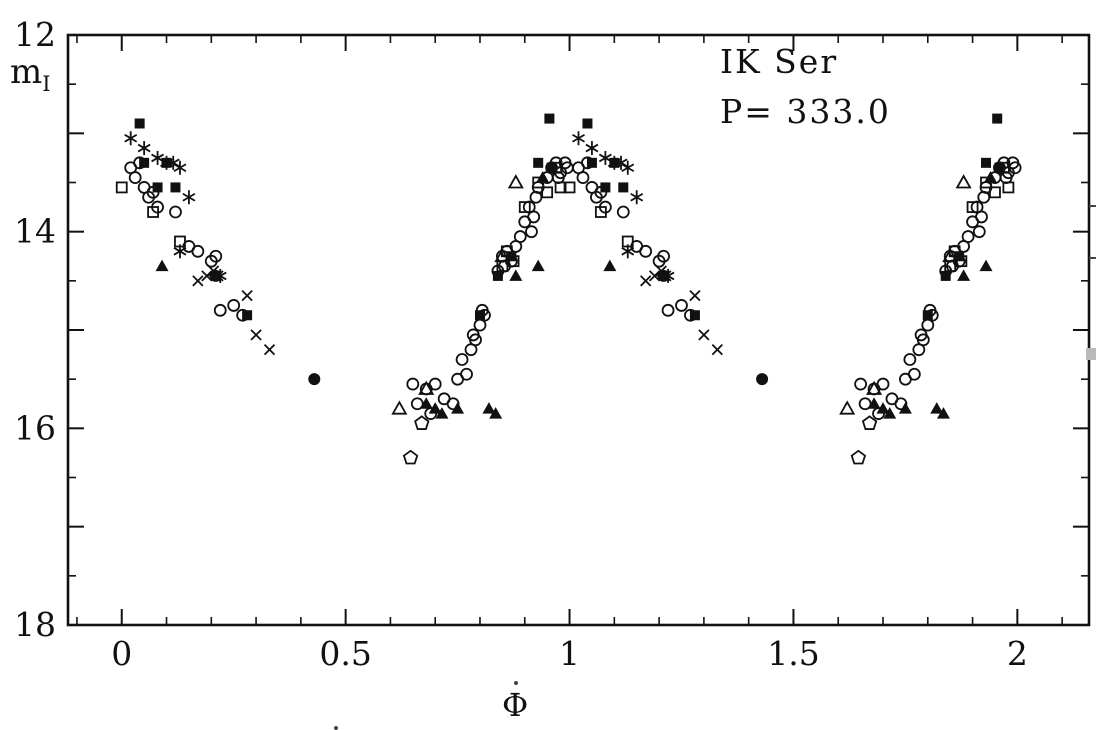 The width and height of the screenshot is (1096, 730). Describe the element at coordinates (35, 34) in the screenshot. I see `y-tick-label: 12` at that location.